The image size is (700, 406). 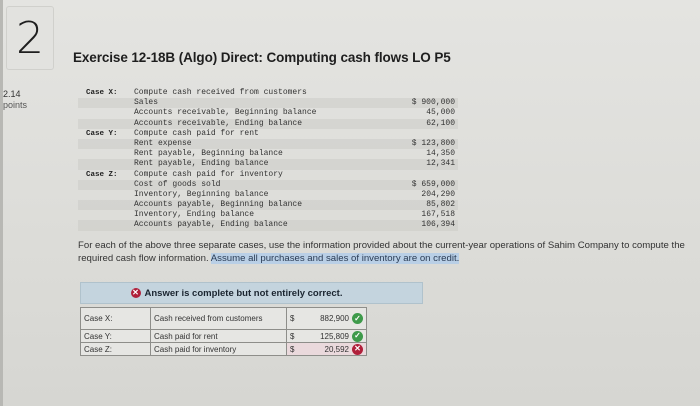 I want to click on row-description: Inventory, Beginning balance, so click(x=201, y=194).